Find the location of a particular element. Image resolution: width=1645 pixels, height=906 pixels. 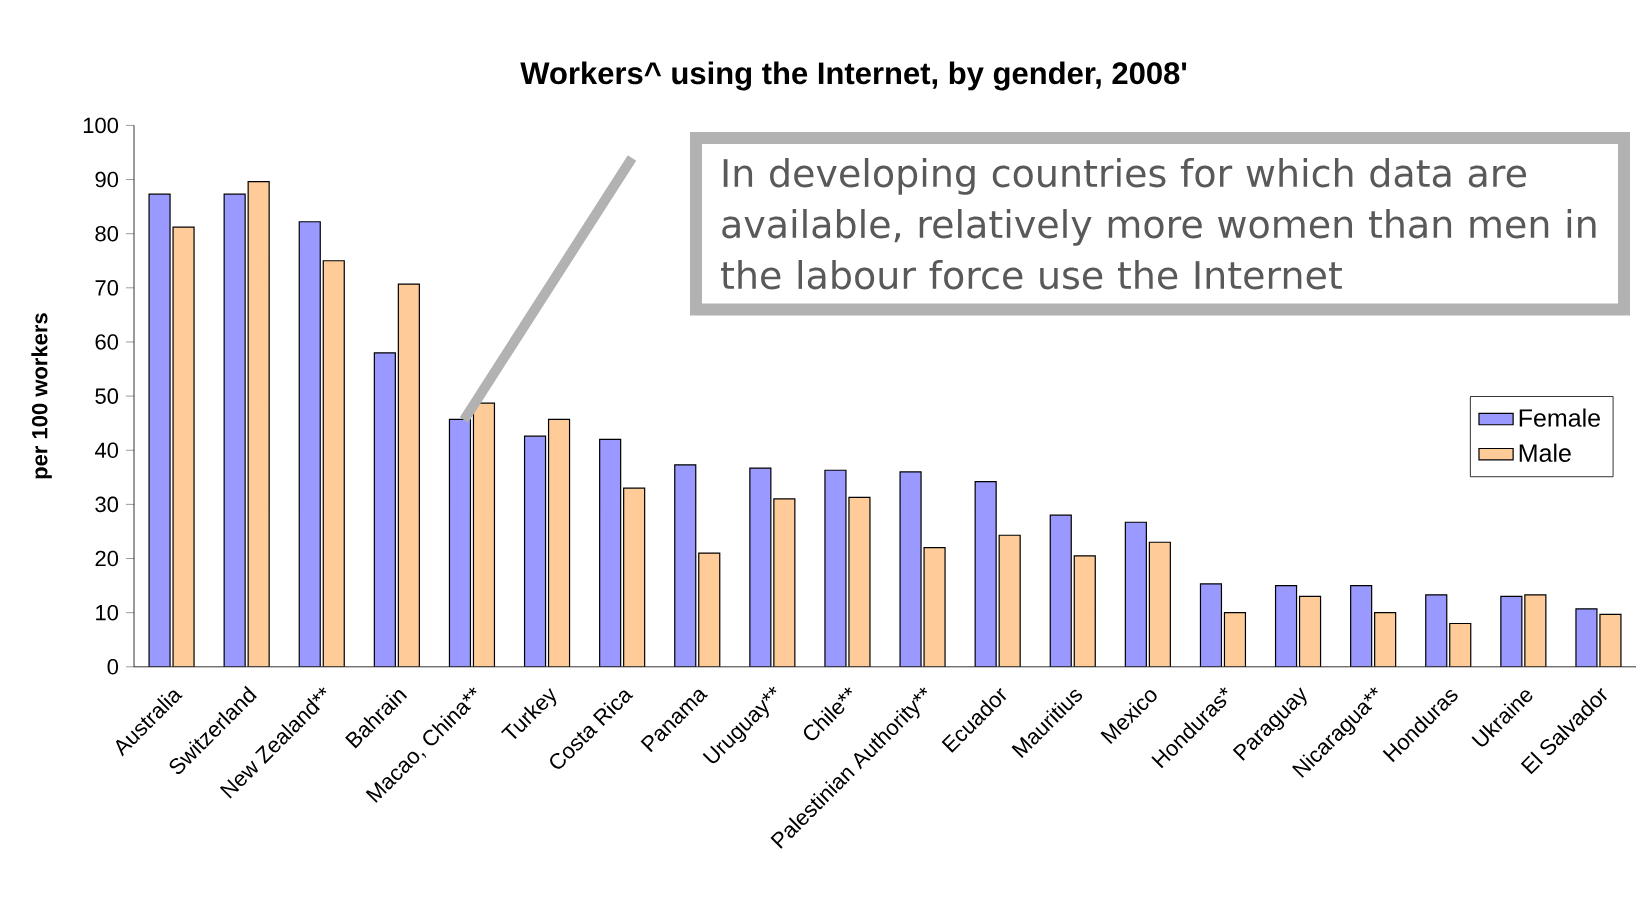

y-tick-label: 10 is located at coordinates (107, 612).